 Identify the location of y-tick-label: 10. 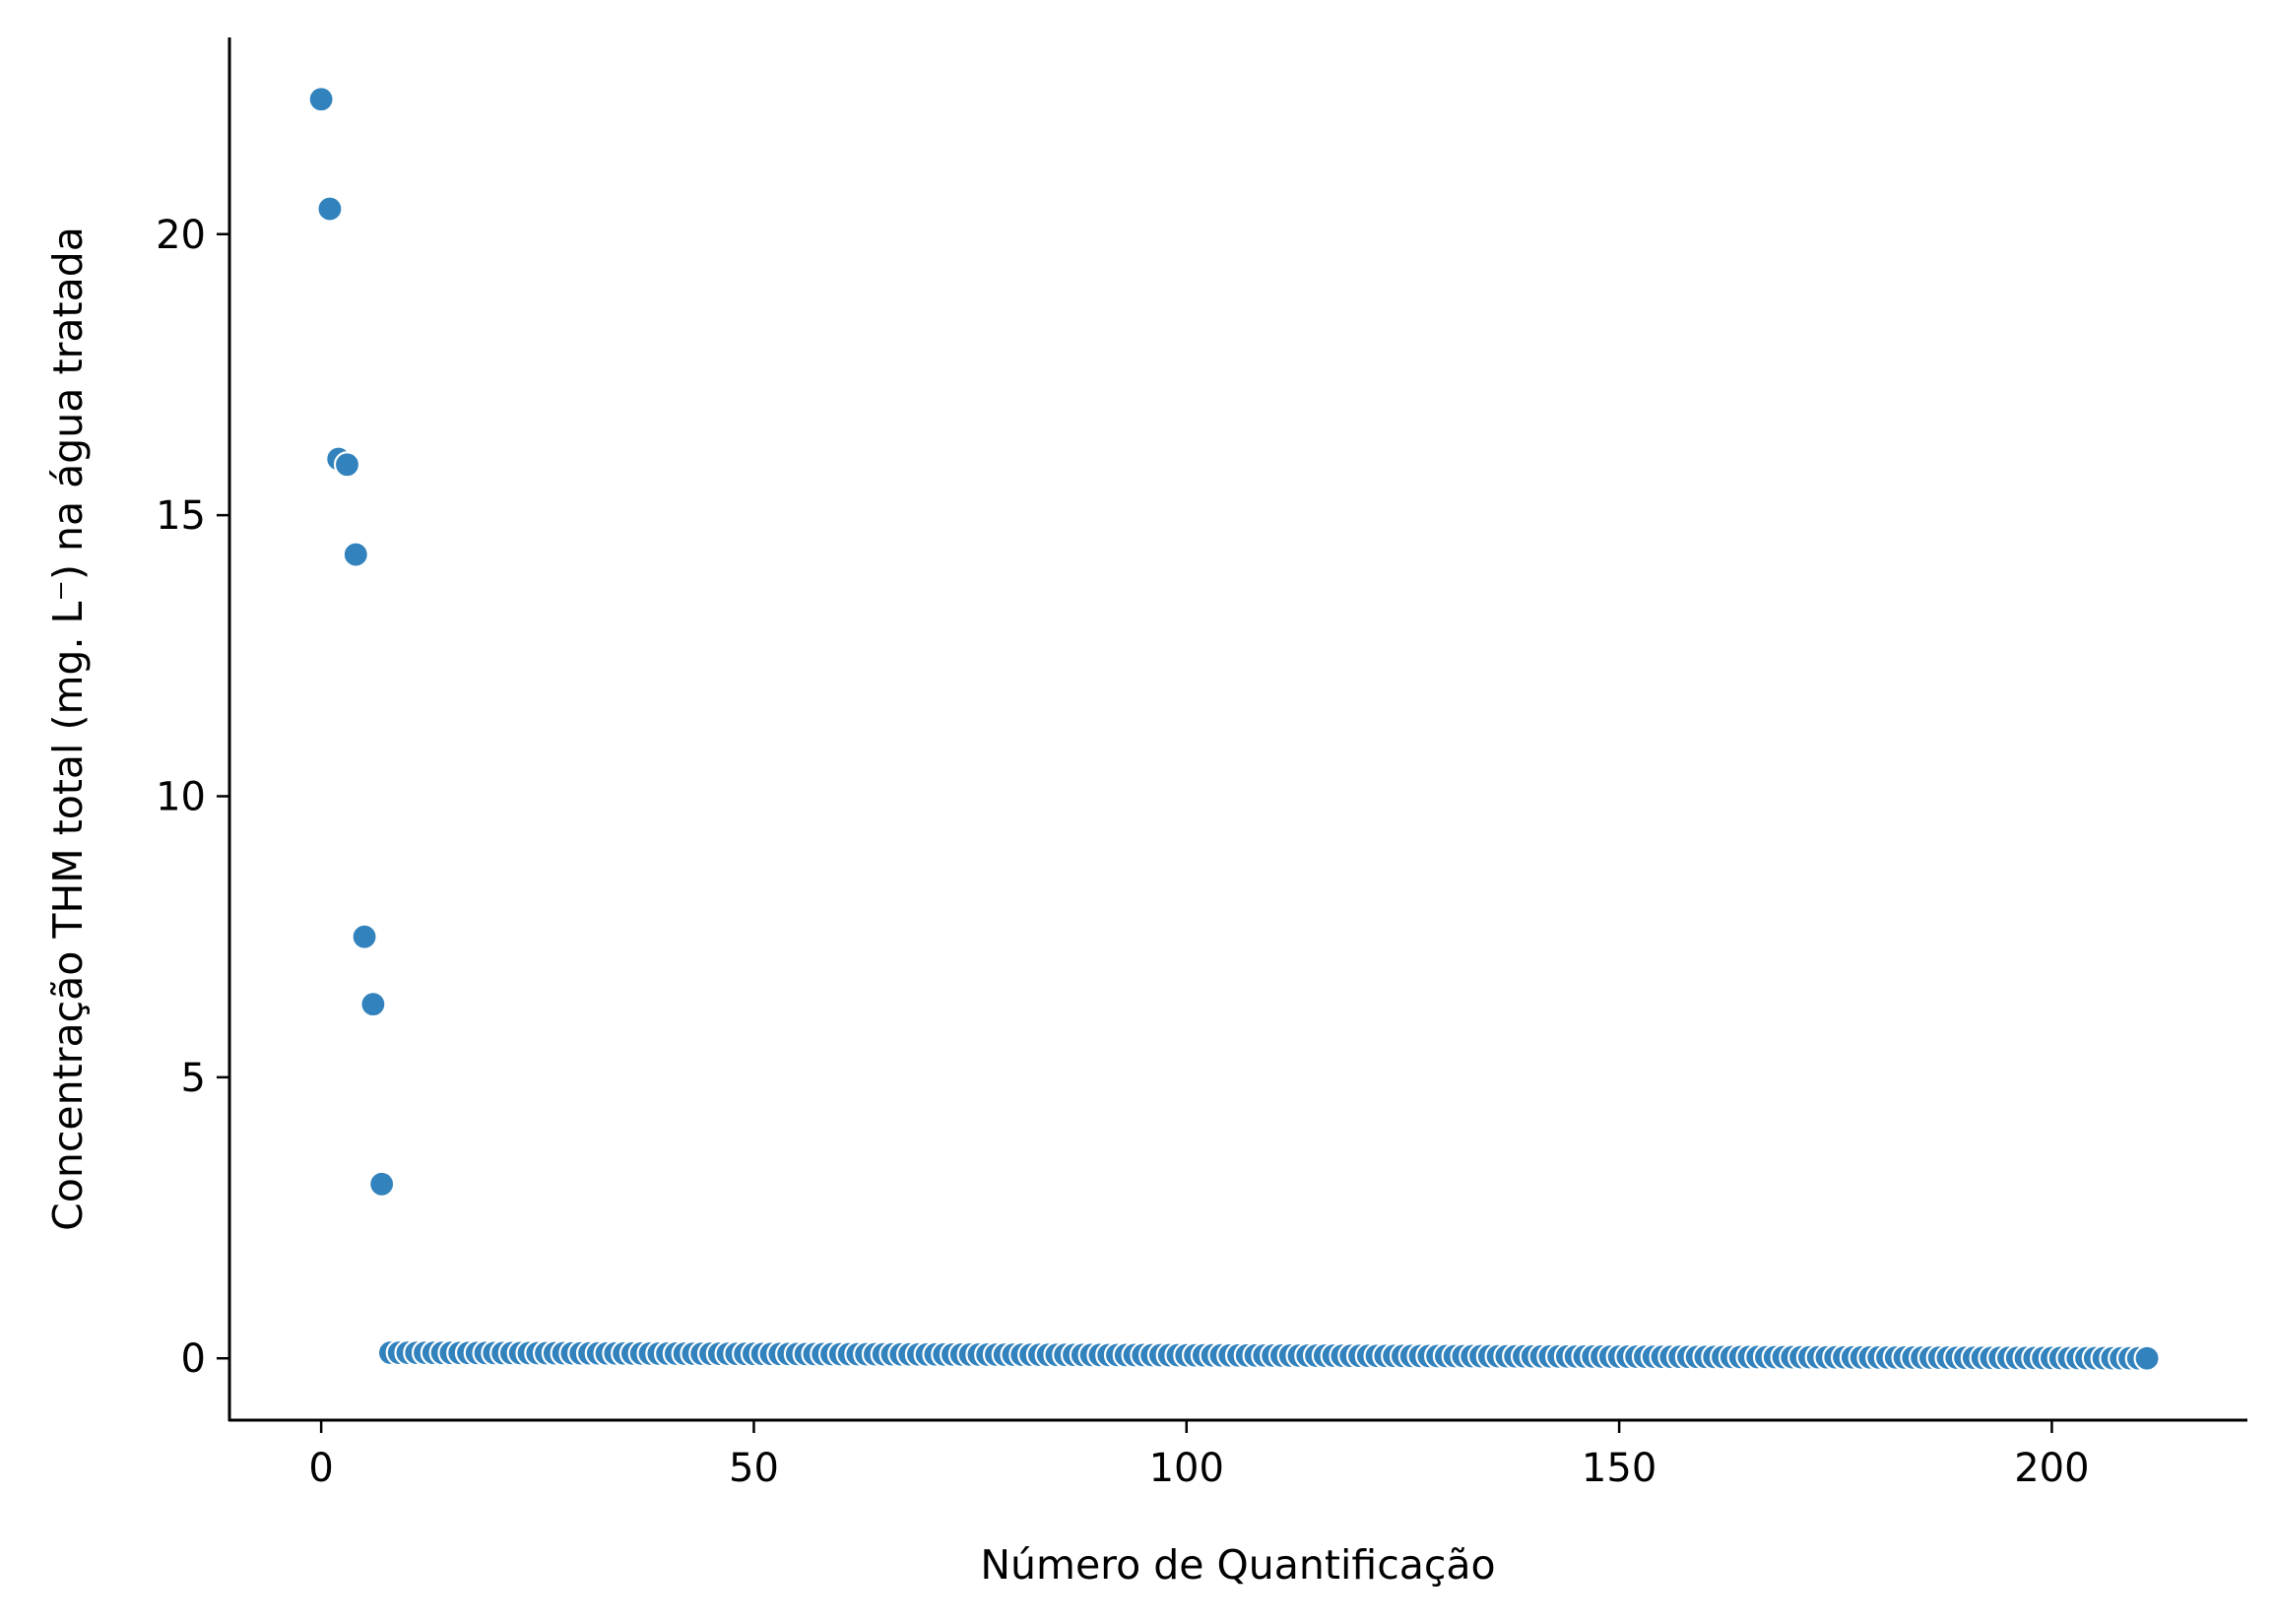
(181, 797).